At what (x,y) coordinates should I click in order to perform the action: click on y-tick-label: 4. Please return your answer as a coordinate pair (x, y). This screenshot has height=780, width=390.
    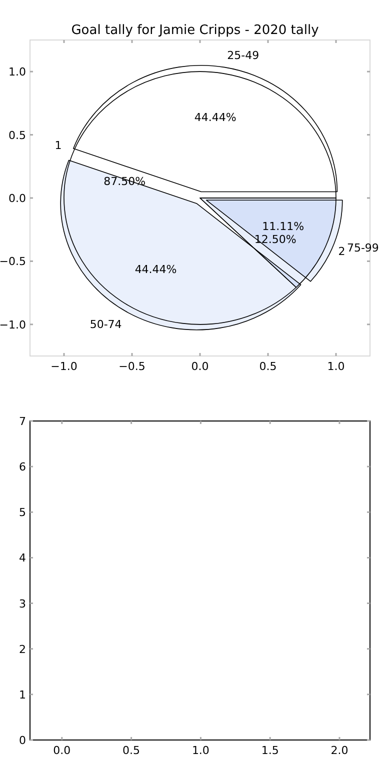
    Looking at the image, I should click on (22, 558).